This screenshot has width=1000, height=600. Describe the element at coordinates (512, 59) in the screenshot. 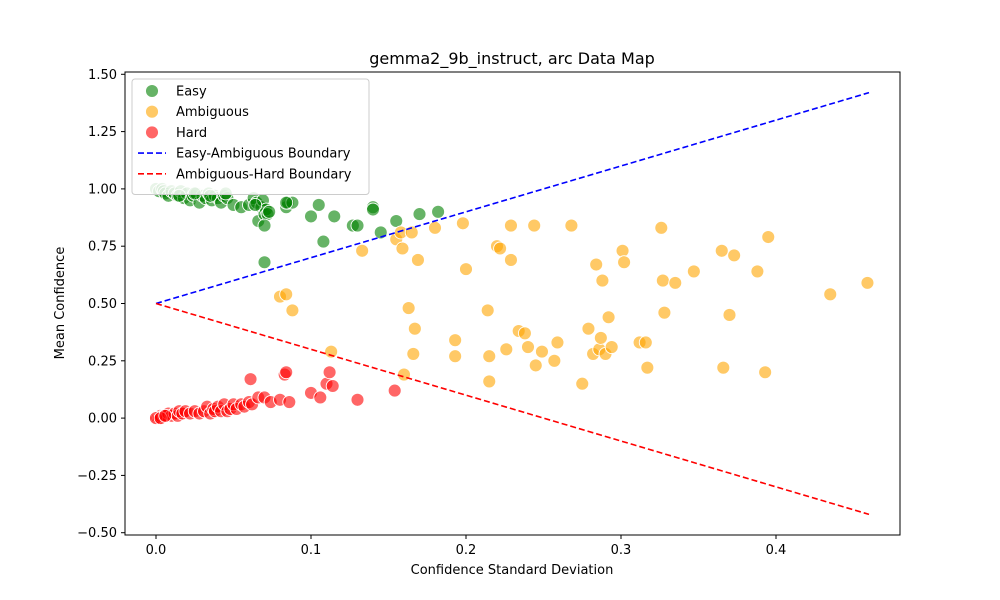

I see `chart-title: gemma2_9b_instruct, arc Data Map` at that location.